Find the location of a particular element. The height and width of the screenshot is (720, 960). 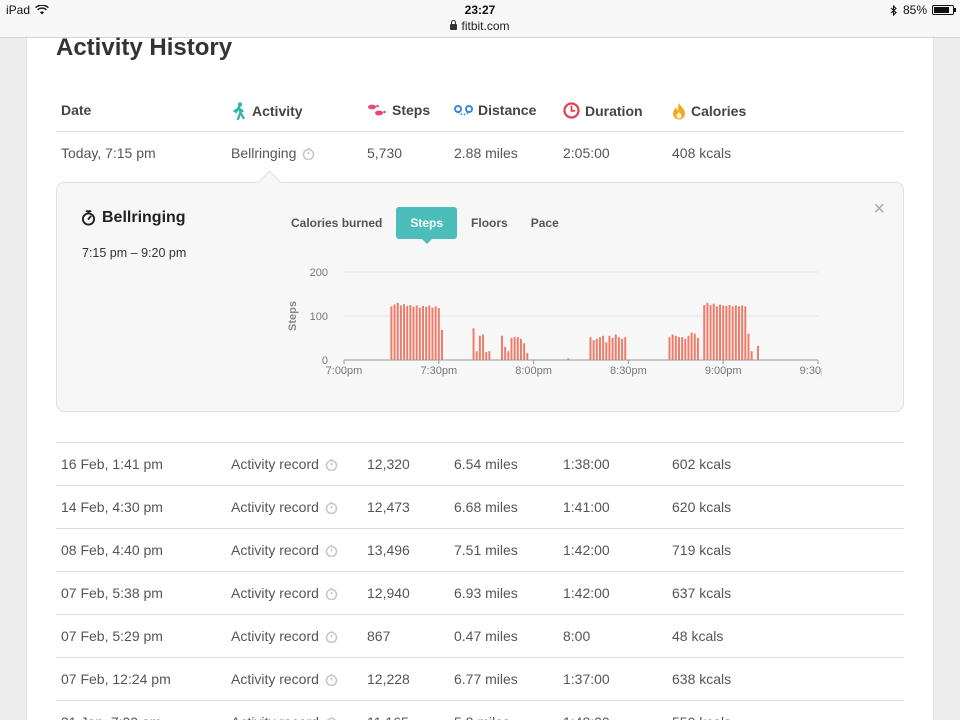

address-bar: fitbit.com is located at coordinates (480, 26).